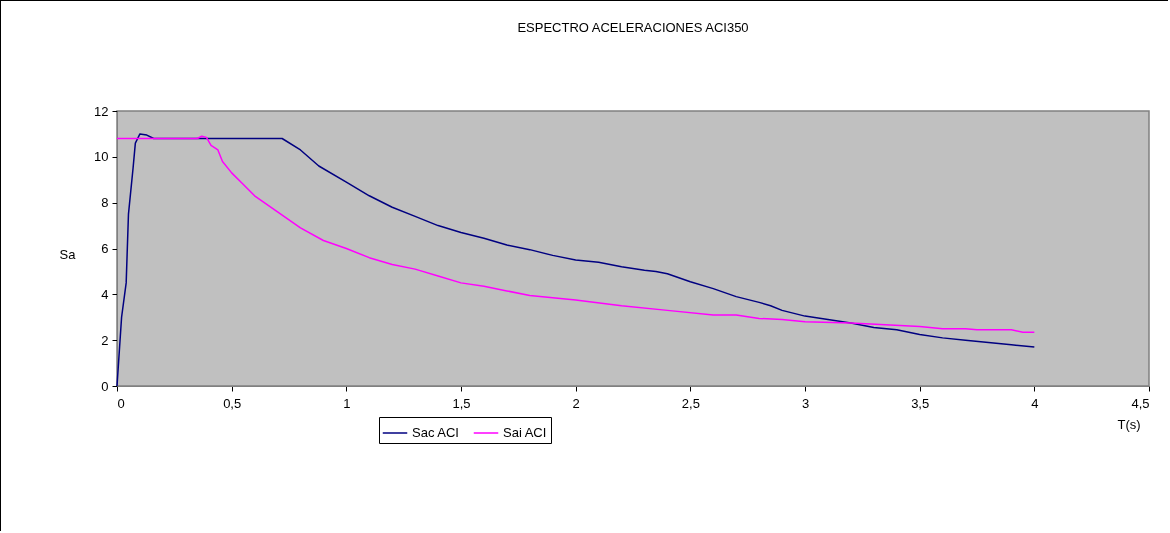 The height and width of the screenshot is (533, 1170). Describe the element at coordinates (105, 386) in the screenshot. I see `y-tick-label: 0` at that location.